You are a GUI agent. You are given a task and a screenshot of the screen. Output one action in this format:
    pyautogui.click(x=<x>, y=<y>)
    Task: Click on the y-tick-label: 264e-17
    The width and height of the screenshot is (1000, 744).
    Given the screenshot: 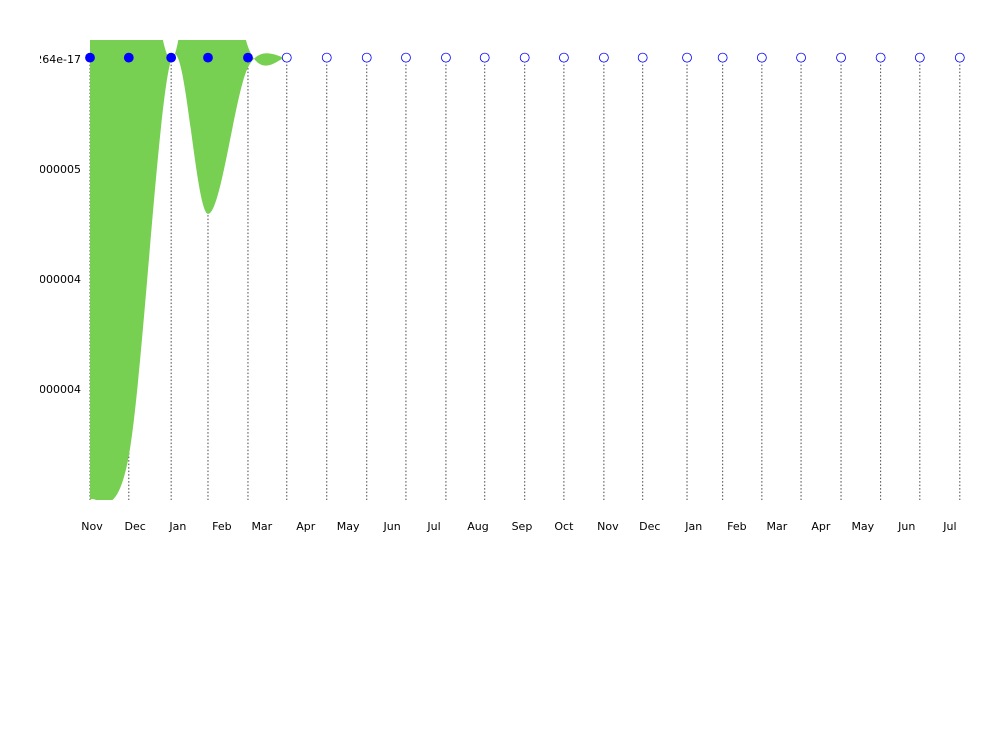 What is the action you would take?
    pyautogui.click(x=58, y=59)
    